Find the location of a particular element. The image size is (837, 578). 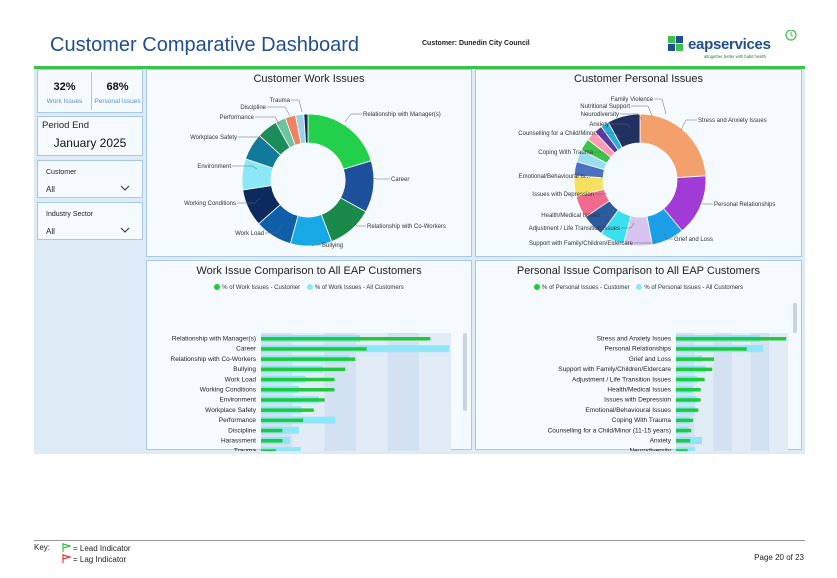

donut-label-stress-and-anxiety-issues: Stress and Anxiety Issues is located at coordinates (732, 121).